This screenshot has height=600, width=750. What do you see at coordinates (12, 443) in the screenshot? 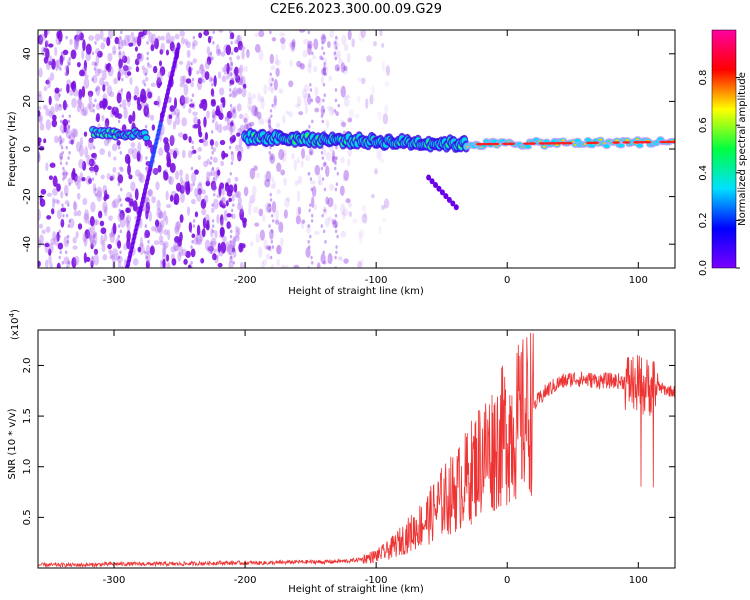
I see `snr-y-label: SNR (10 * v/v)` at bounding box center [12, 443].